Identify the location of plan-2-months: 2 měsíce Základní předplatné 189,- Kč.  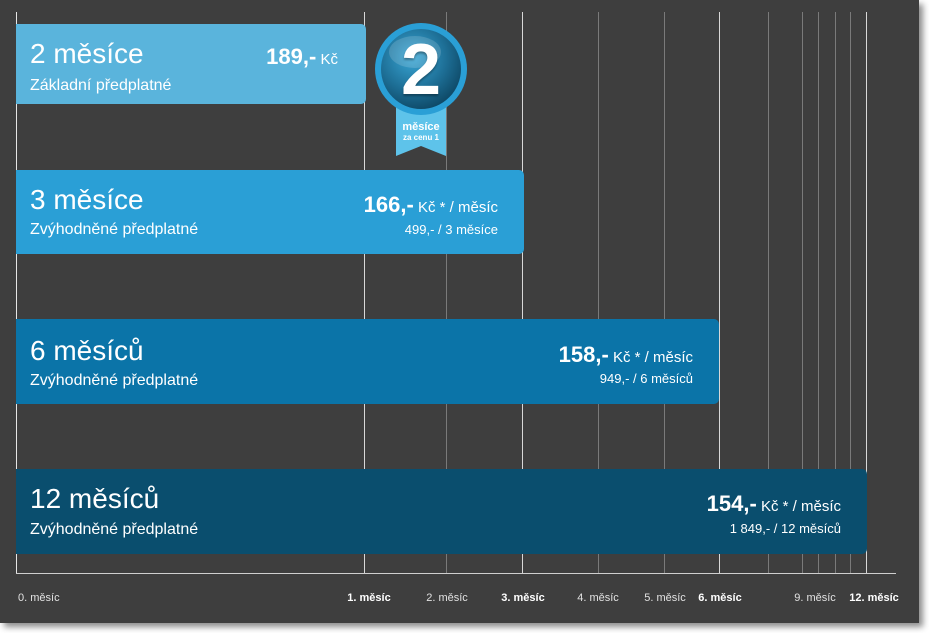
(191, 64).